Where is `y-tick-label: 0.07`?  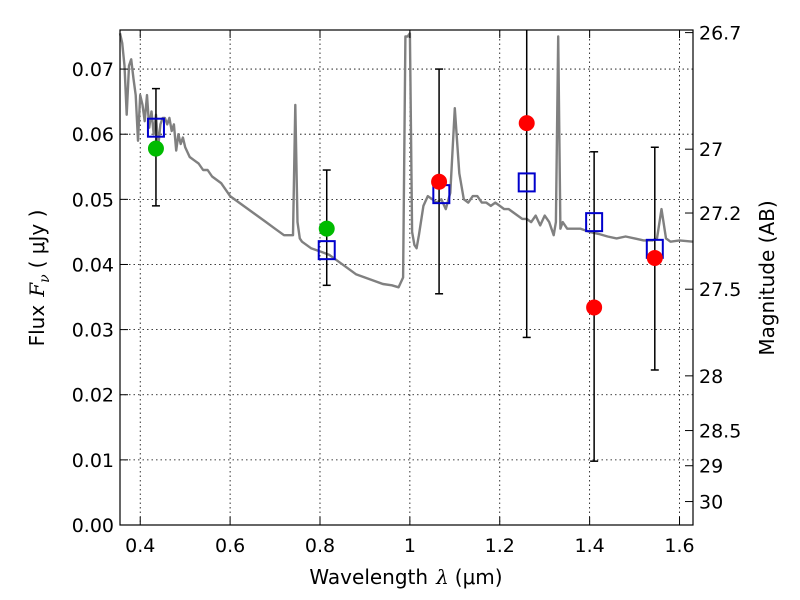 y-tick-label: 0.07 is located at coordinates (93, 70).